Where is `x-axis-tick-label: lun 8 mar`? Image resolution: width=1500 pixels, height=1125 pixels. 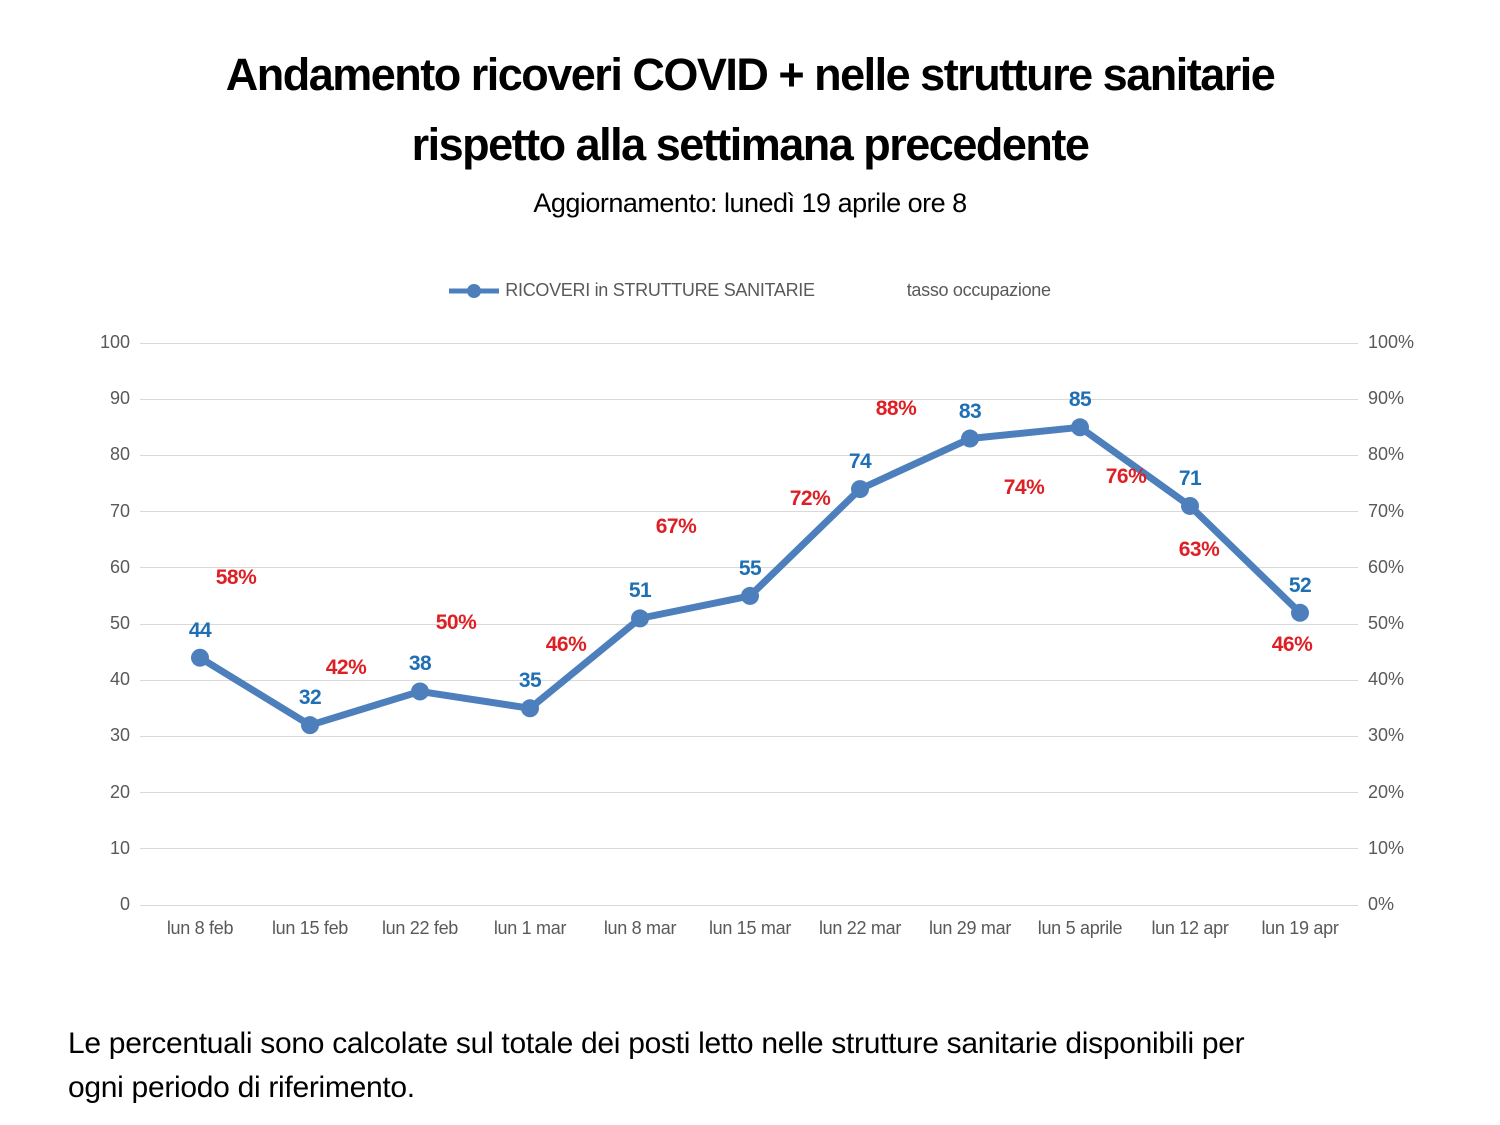 x-axis-tick-label: lun 8 mar is located at coordinates (640, 928).